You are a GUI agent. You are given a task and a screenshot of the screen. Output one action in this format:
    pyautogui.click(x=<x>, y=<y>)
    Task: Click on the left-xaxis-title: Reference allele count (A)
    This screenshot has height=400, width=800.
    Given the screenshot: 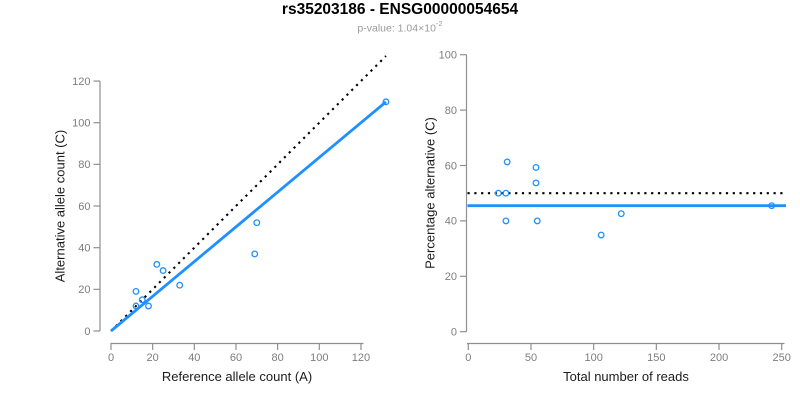 What is the action you would take?
    pyautogui.click(x=237, y=376)
    